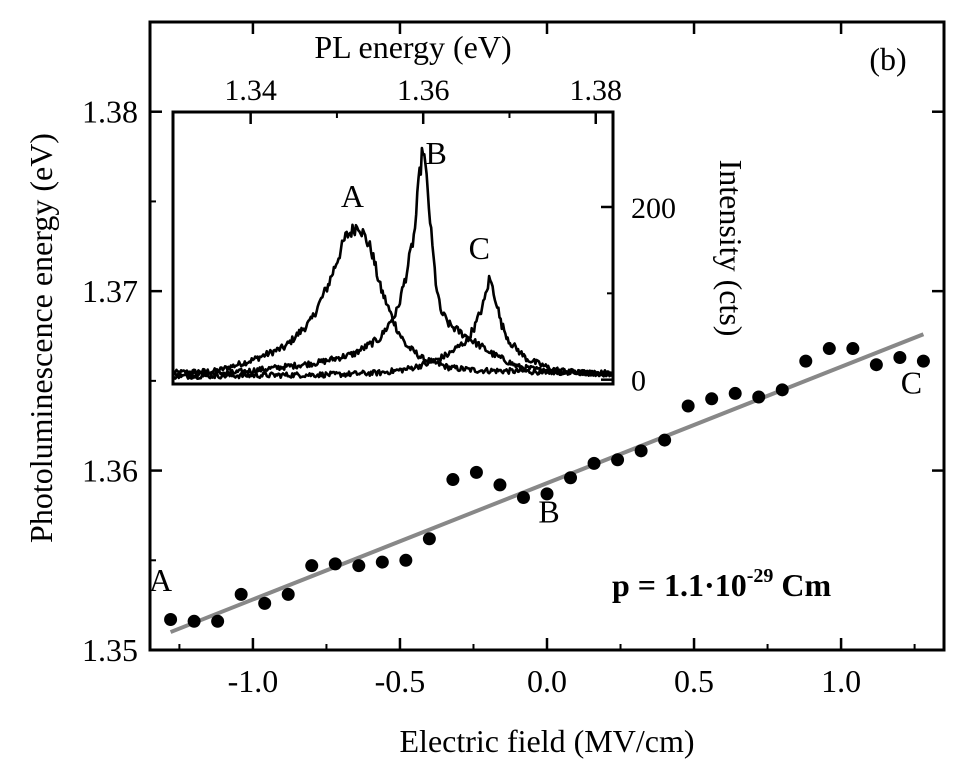 This screenshot has width=968, height=767. I want to click on spectrum-curve-b, so click(393, 262).